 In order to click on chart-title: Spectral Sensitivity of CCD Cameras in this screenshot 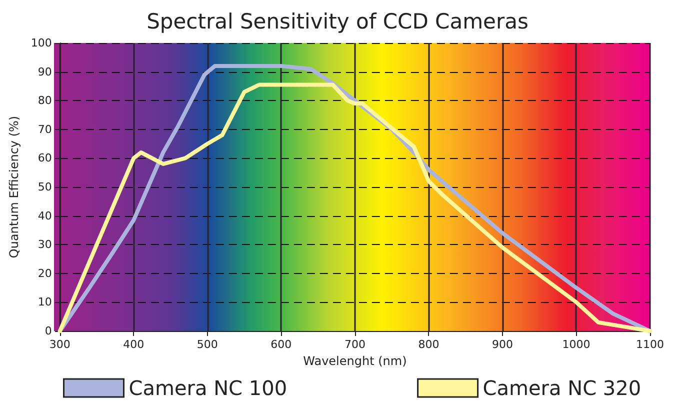, I will do `click(337, 22)`.